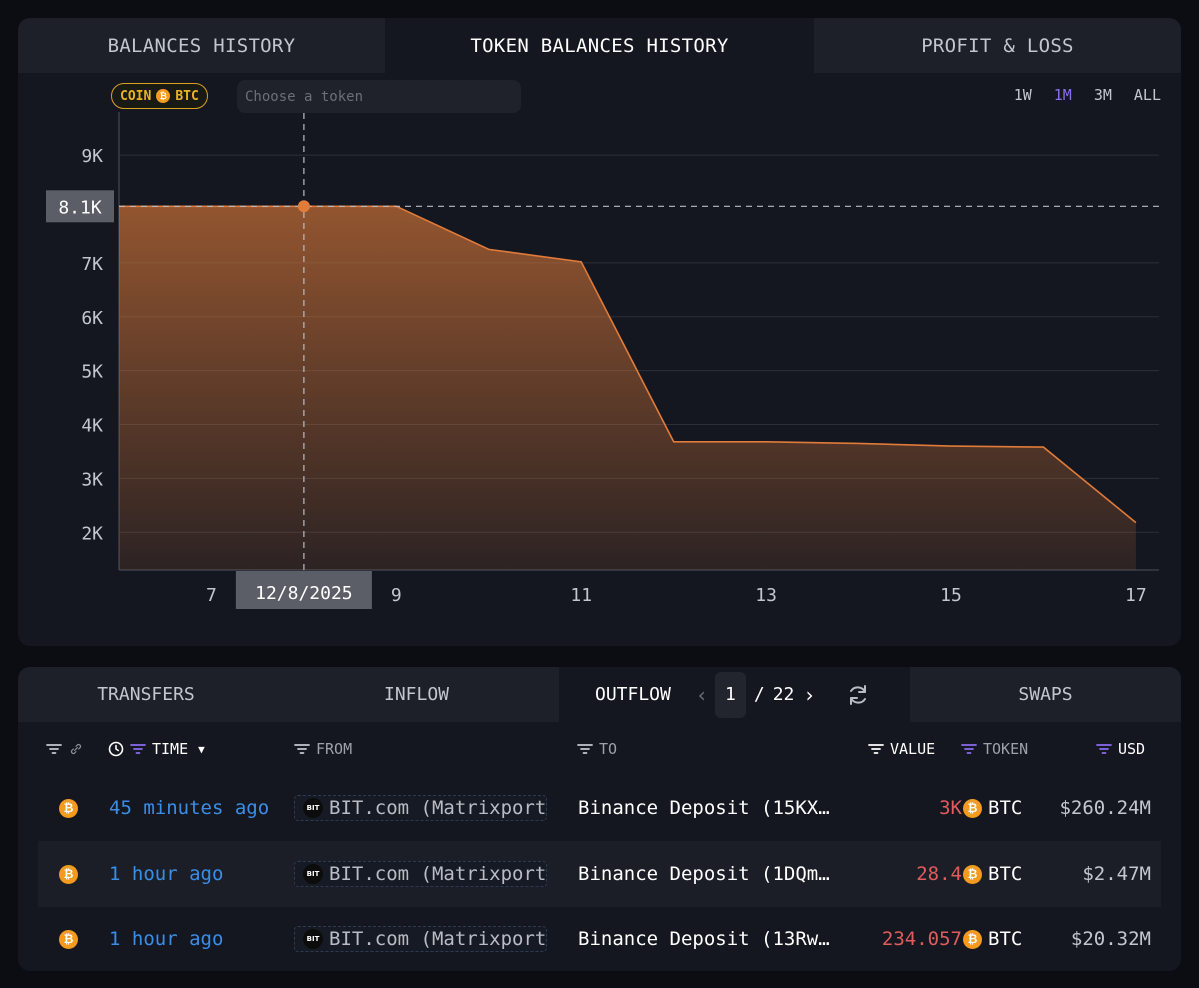 This screenshot has height=988, width=1199. I want to click on tab-balances-history: BALANCES HISTORY, so click(201, 45).